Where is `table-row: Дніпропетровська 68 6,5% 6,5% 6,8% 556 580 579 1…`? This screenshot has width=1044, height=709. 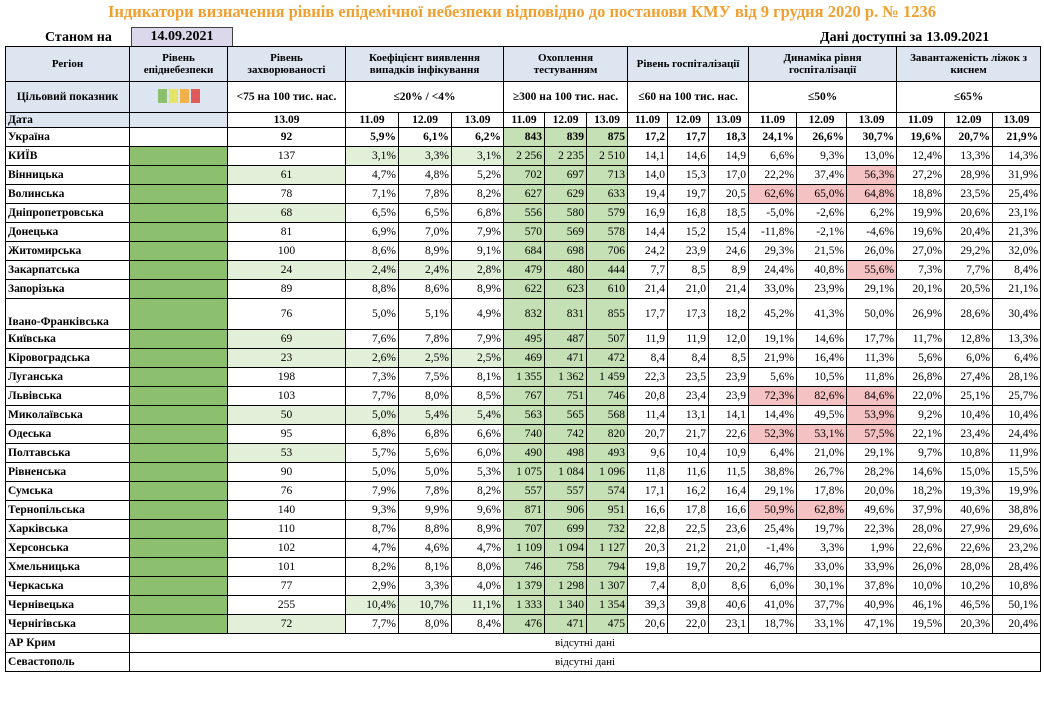 table-row: Дніпропетровська 68 6,5% 6,5% 6,8% 556 580 579 1… is located at coordinates (523, 213).